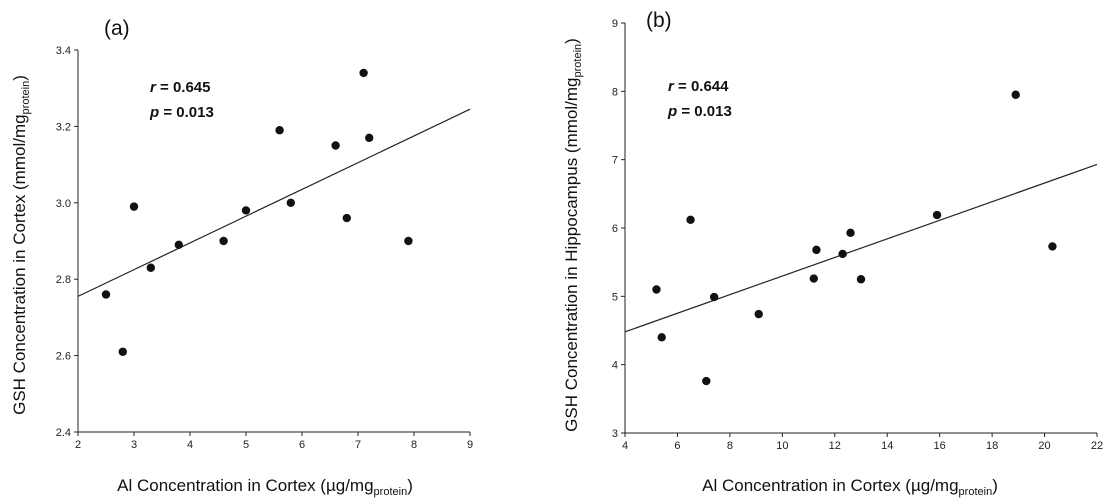 The image size is (1104, 498). What do you see at coordinates (1097, 446) in the screenshot?
I see `panel-b-x-tick-label: 22` at bounding box center [1097, 446].